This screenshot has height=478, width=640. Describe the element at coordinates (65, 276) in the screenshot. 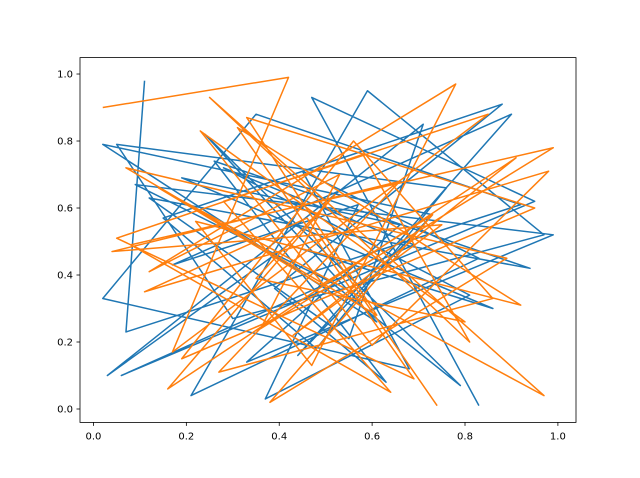

I see `y-tick-label: 0.4` at that location.